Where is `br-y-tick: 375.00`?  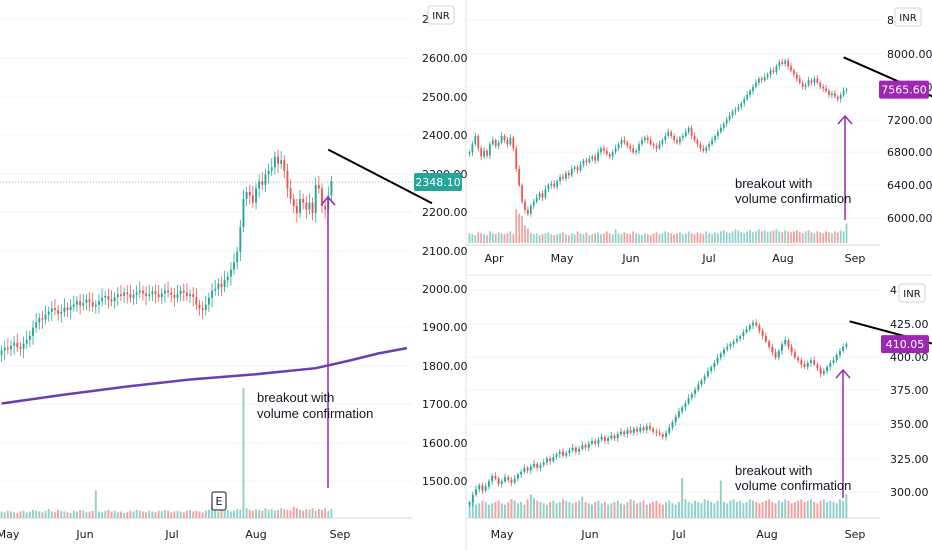 br-y-tick: 375.00 is located at coordinates (909, 390).